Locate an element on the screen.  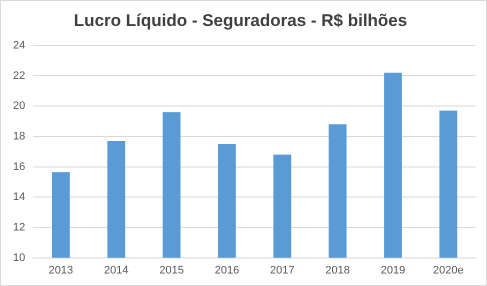
x-tick-label: 2013 is located at coordinates (61, 270).